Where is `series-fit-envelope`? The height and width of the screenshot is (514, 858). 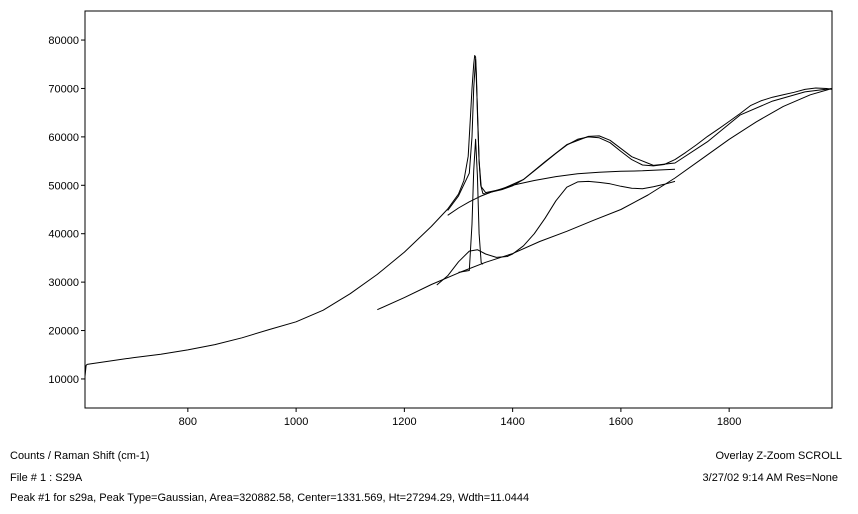
series-fit-envelope is located at coordinates (640, 134).